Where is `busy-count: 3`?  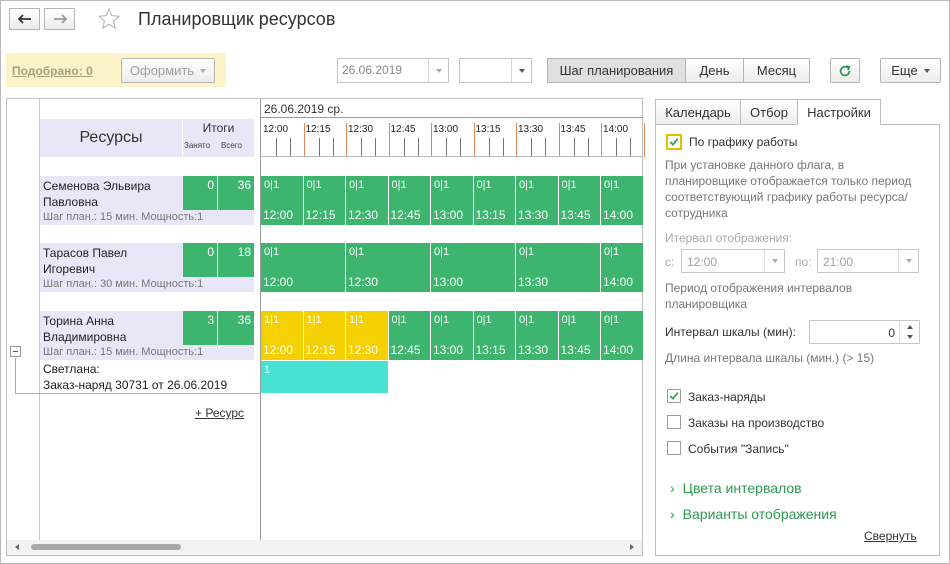 busy-count: 3 is located at coordinates (200, 328).